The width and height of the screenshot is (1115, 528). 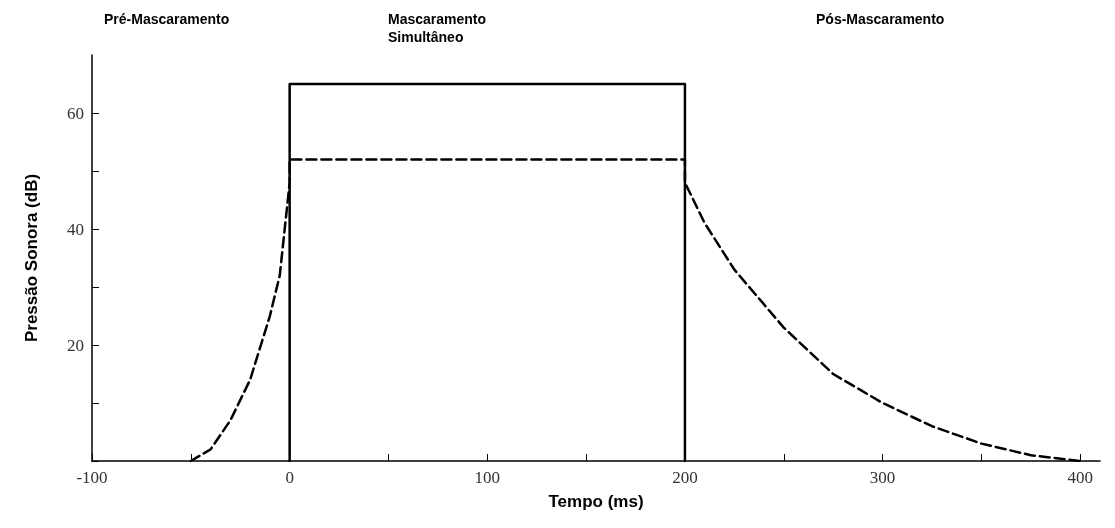 What do you see at coordinates (882, 477) in the screenshot?
I see `x-tick-label: 300` at bounding box center [882, 477].